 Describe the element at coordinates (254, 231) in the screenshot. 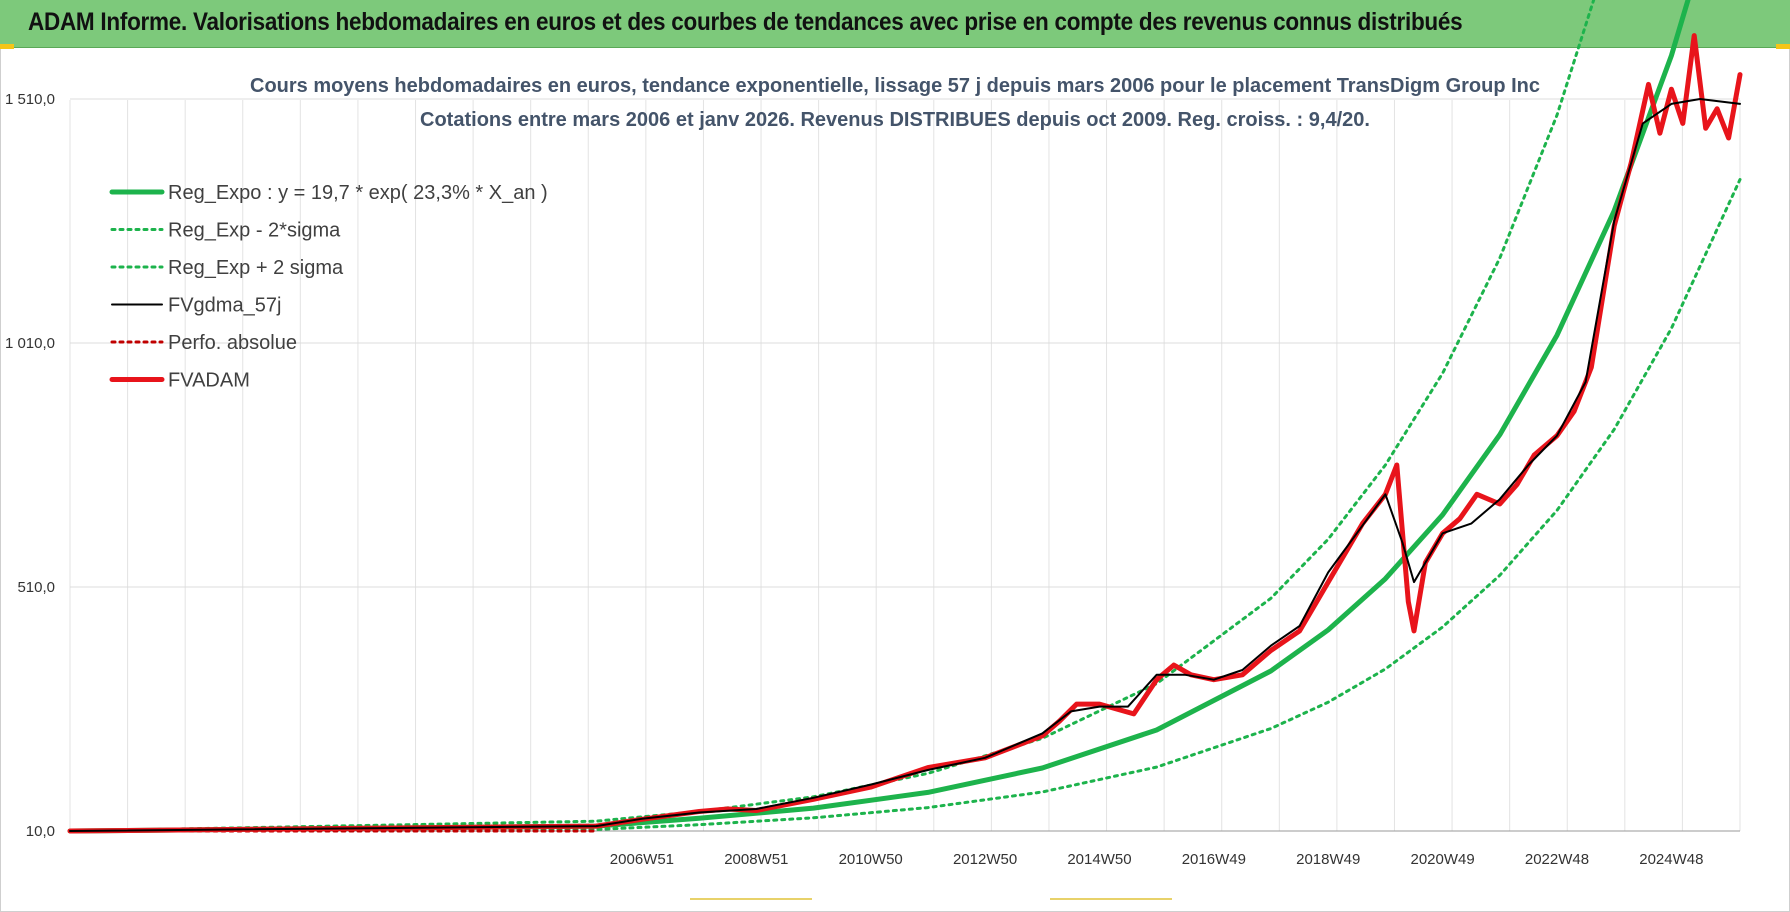

I see `legend-label-1: Reg_Exp - 2*sigma` at that location.